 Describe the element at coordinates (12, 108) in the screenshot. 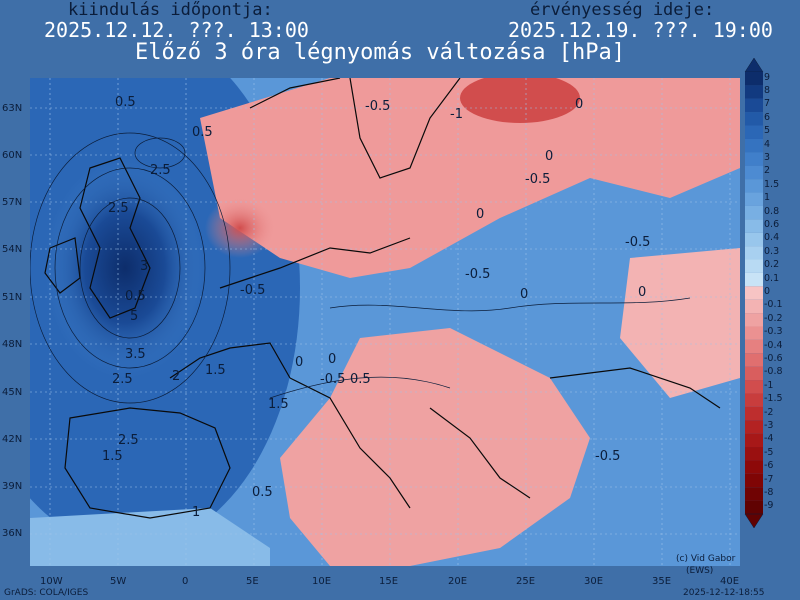

I see `lat-label: 63N` at that location.